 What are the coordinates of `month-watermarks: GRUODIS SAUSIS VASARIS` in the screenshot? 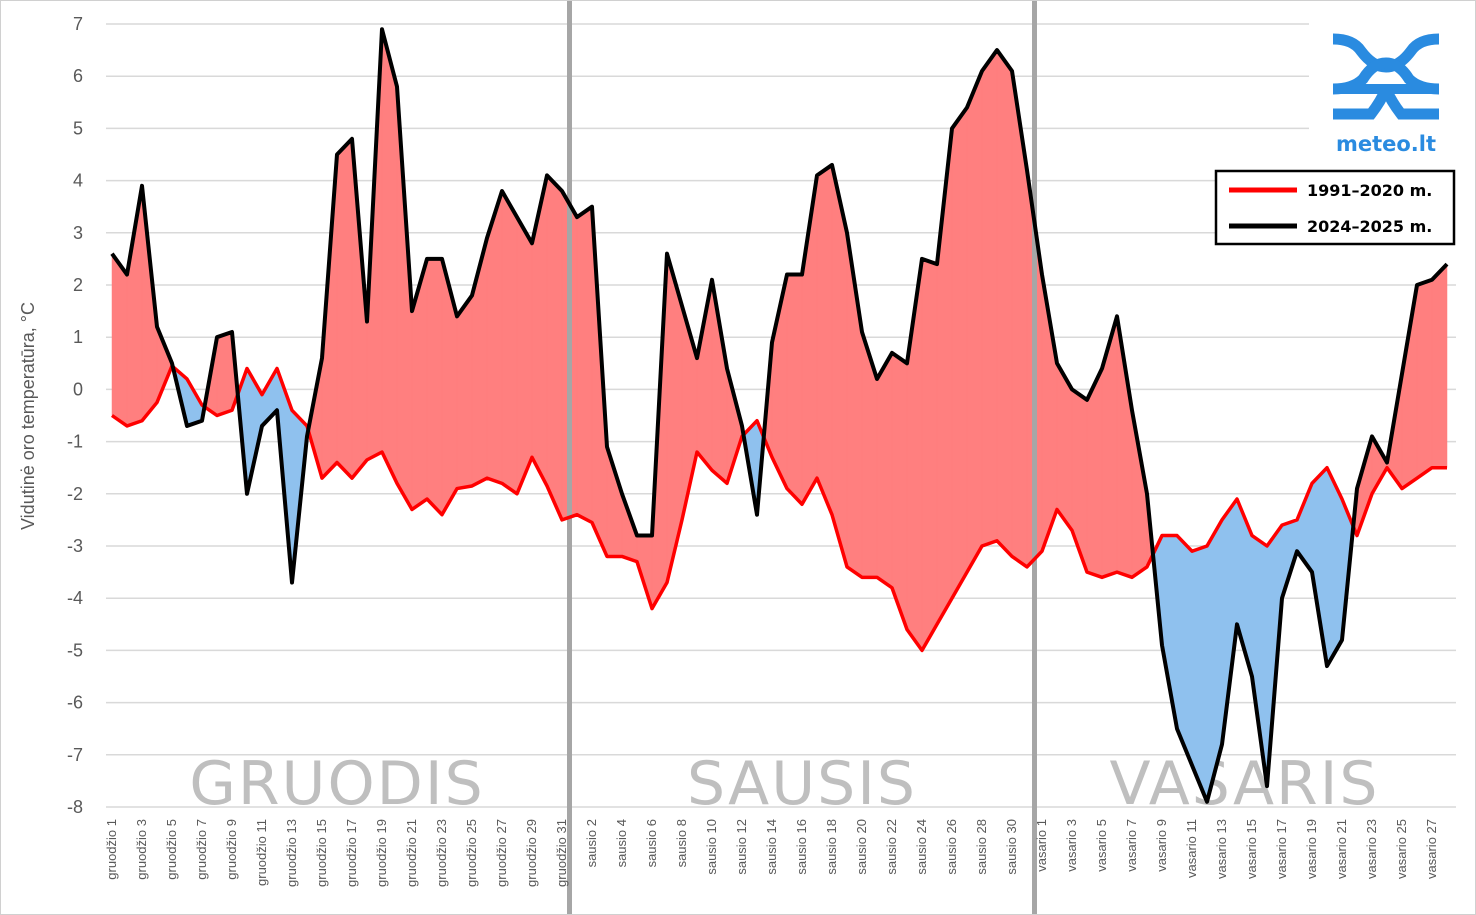 It's located at (784, 784).